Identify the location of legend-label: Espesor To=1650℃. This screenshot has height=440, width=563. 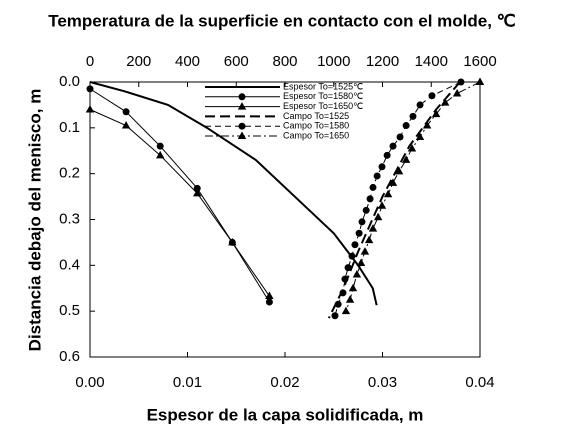
(323, 106).